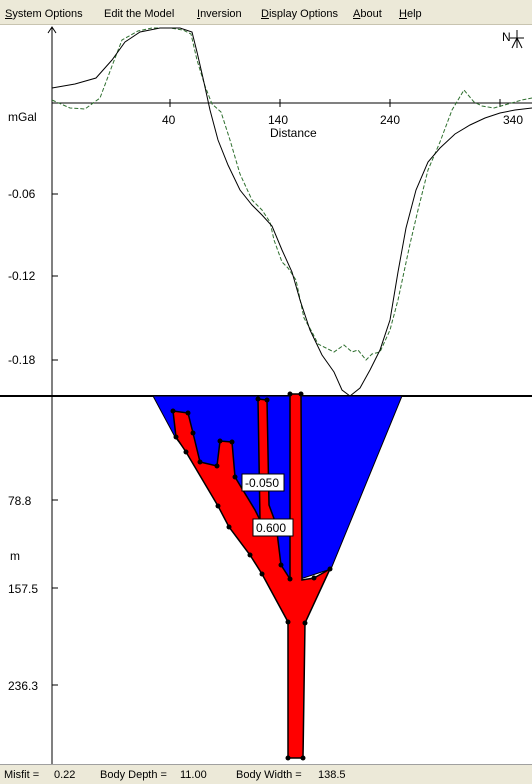 The width and height of the screenshot is (532, 784). What do you see at coordinates (169, 120) in the screenshot?
I see `x-tick-label: 40` at bounding box center [169, 120].